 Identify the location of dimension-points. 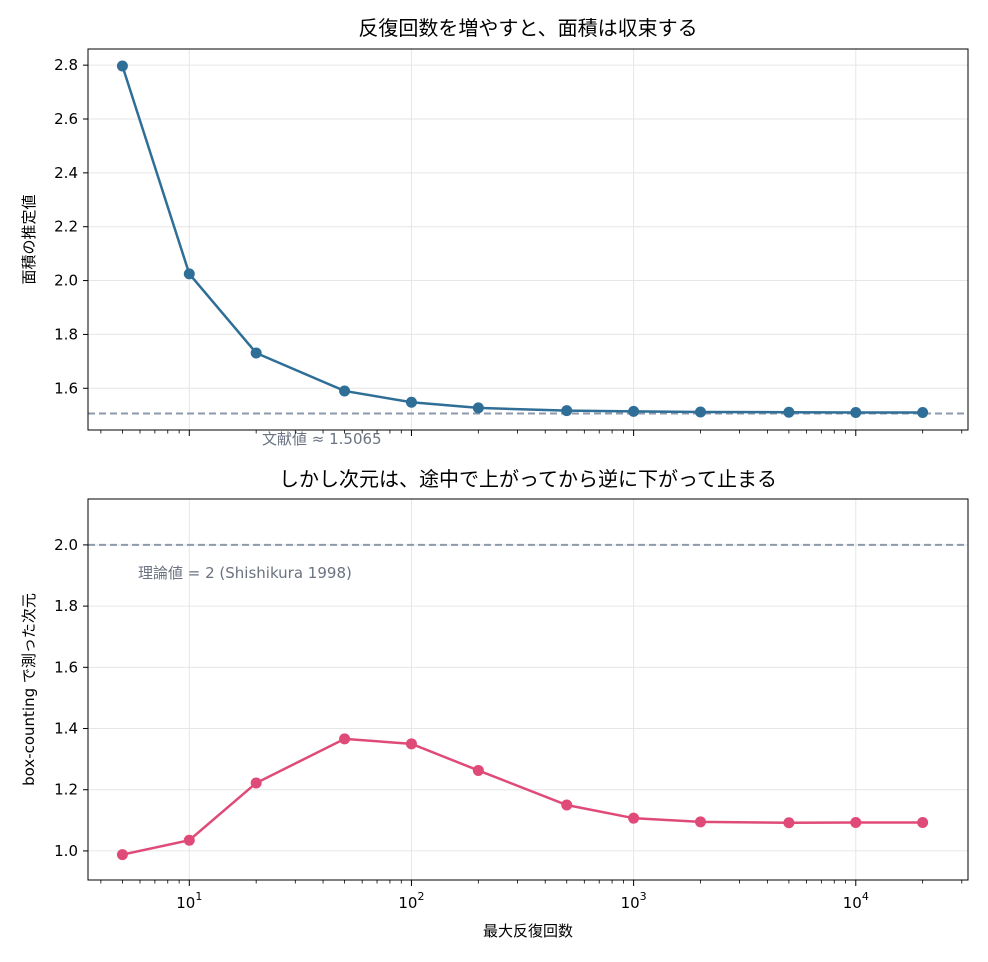
(522, 797).